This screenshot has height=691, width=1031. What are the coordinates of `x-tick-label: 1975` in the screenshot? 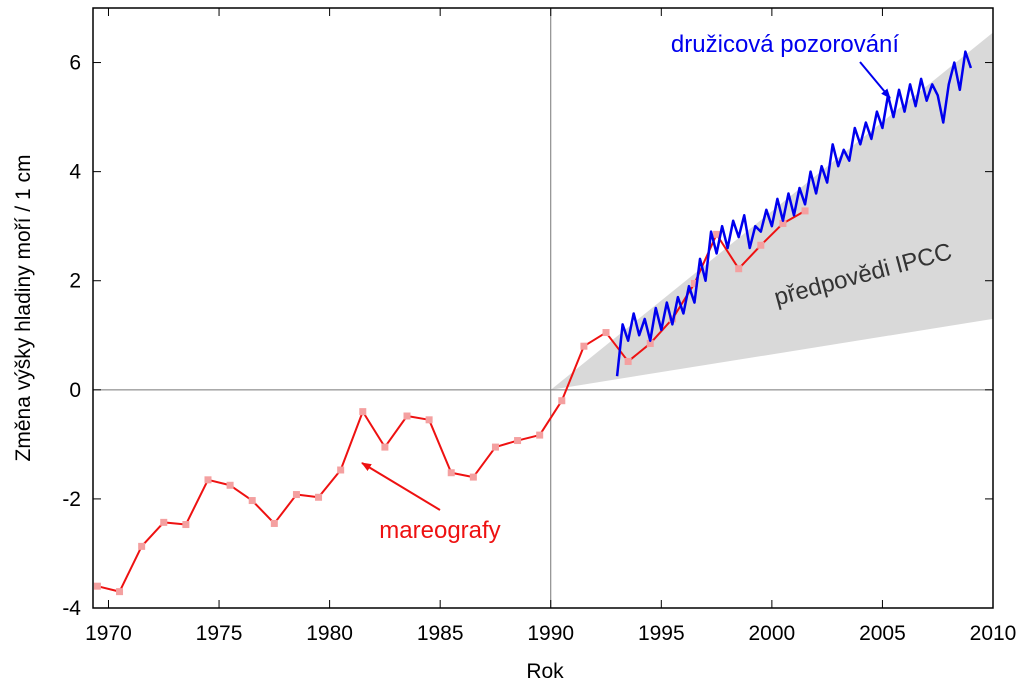 It's located at (219, 633).